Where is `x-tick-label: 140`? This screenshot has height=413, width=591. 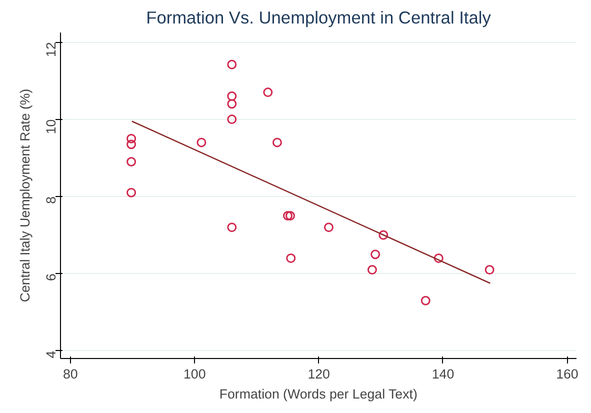 x-tick-label: 140 is located at coordinates (443, 374).